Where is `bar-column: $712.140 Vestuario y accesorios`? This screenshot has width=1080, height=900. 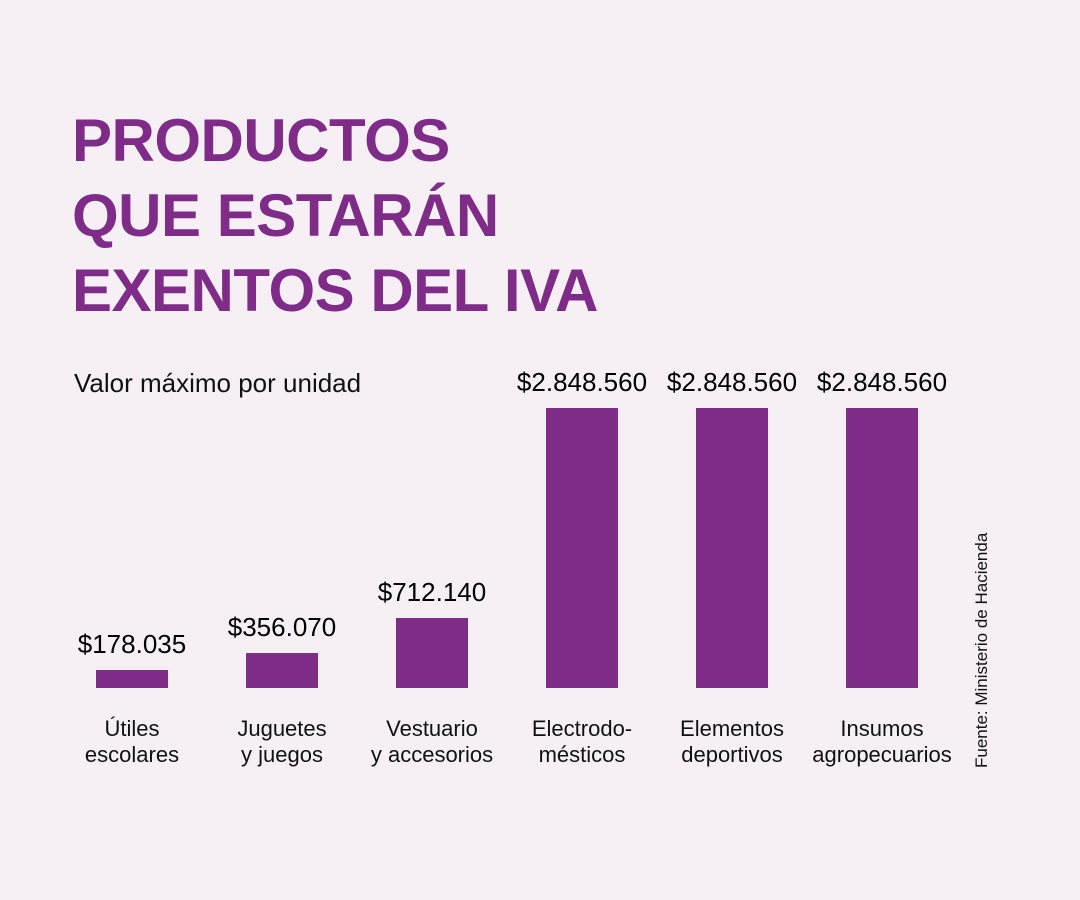
bar-column: $712.140 Vestuario y accesorios is located at coordinates (432, 672).